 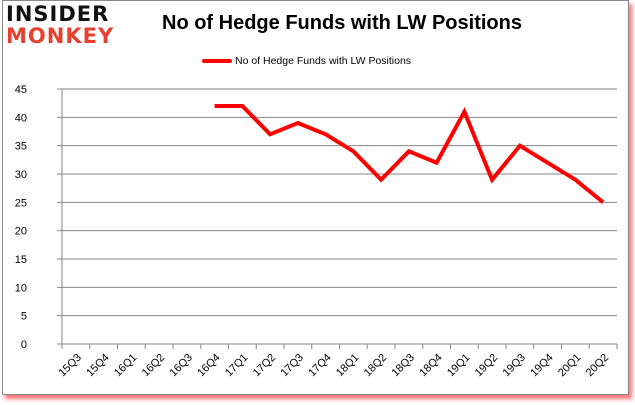 What do you see at coordinates (217, 61) in the screenshot?
I see `legend-line-swatch` at bounding box center [217, 61].